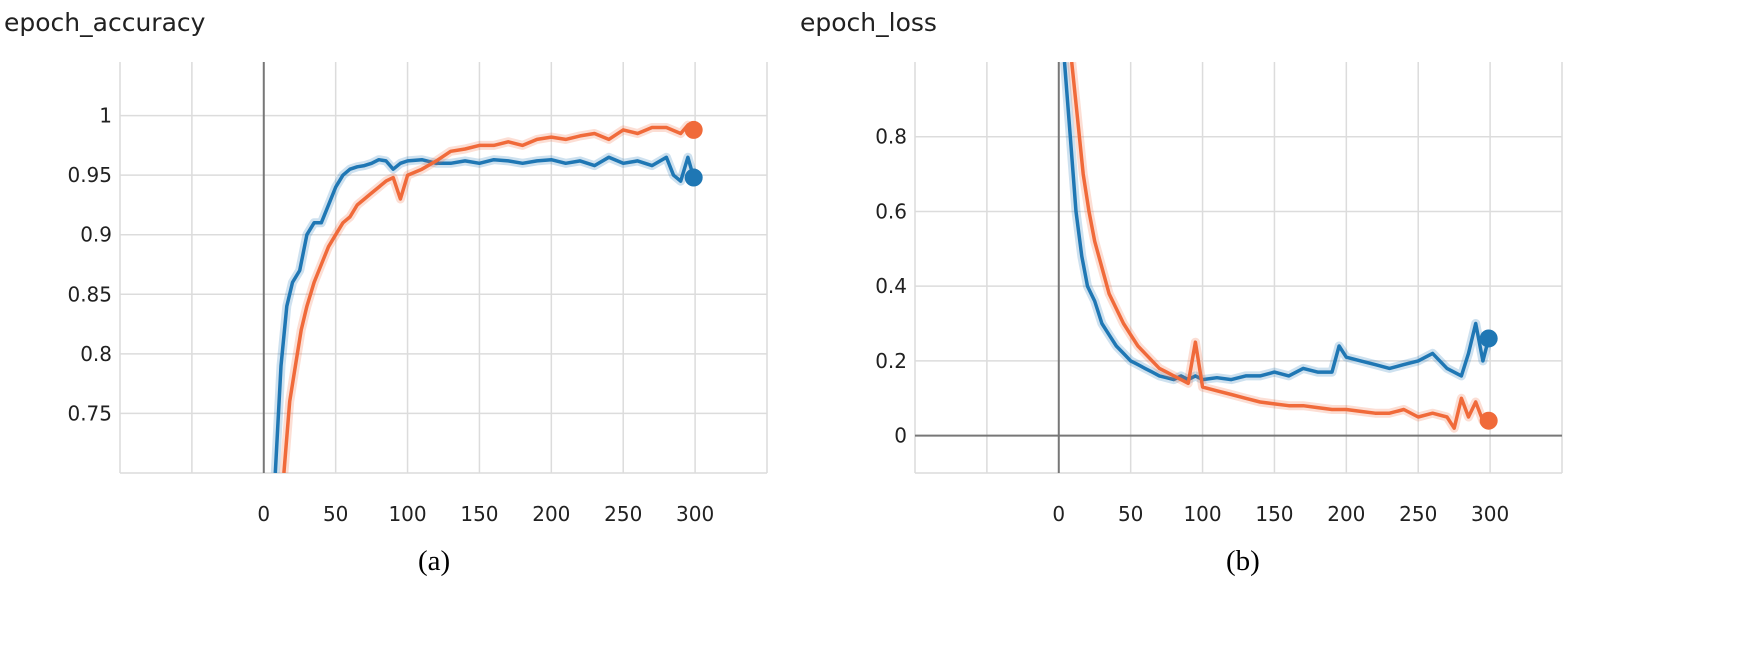  I want to click on chart-a-ytick-label: 0.95, so click(89, 175).